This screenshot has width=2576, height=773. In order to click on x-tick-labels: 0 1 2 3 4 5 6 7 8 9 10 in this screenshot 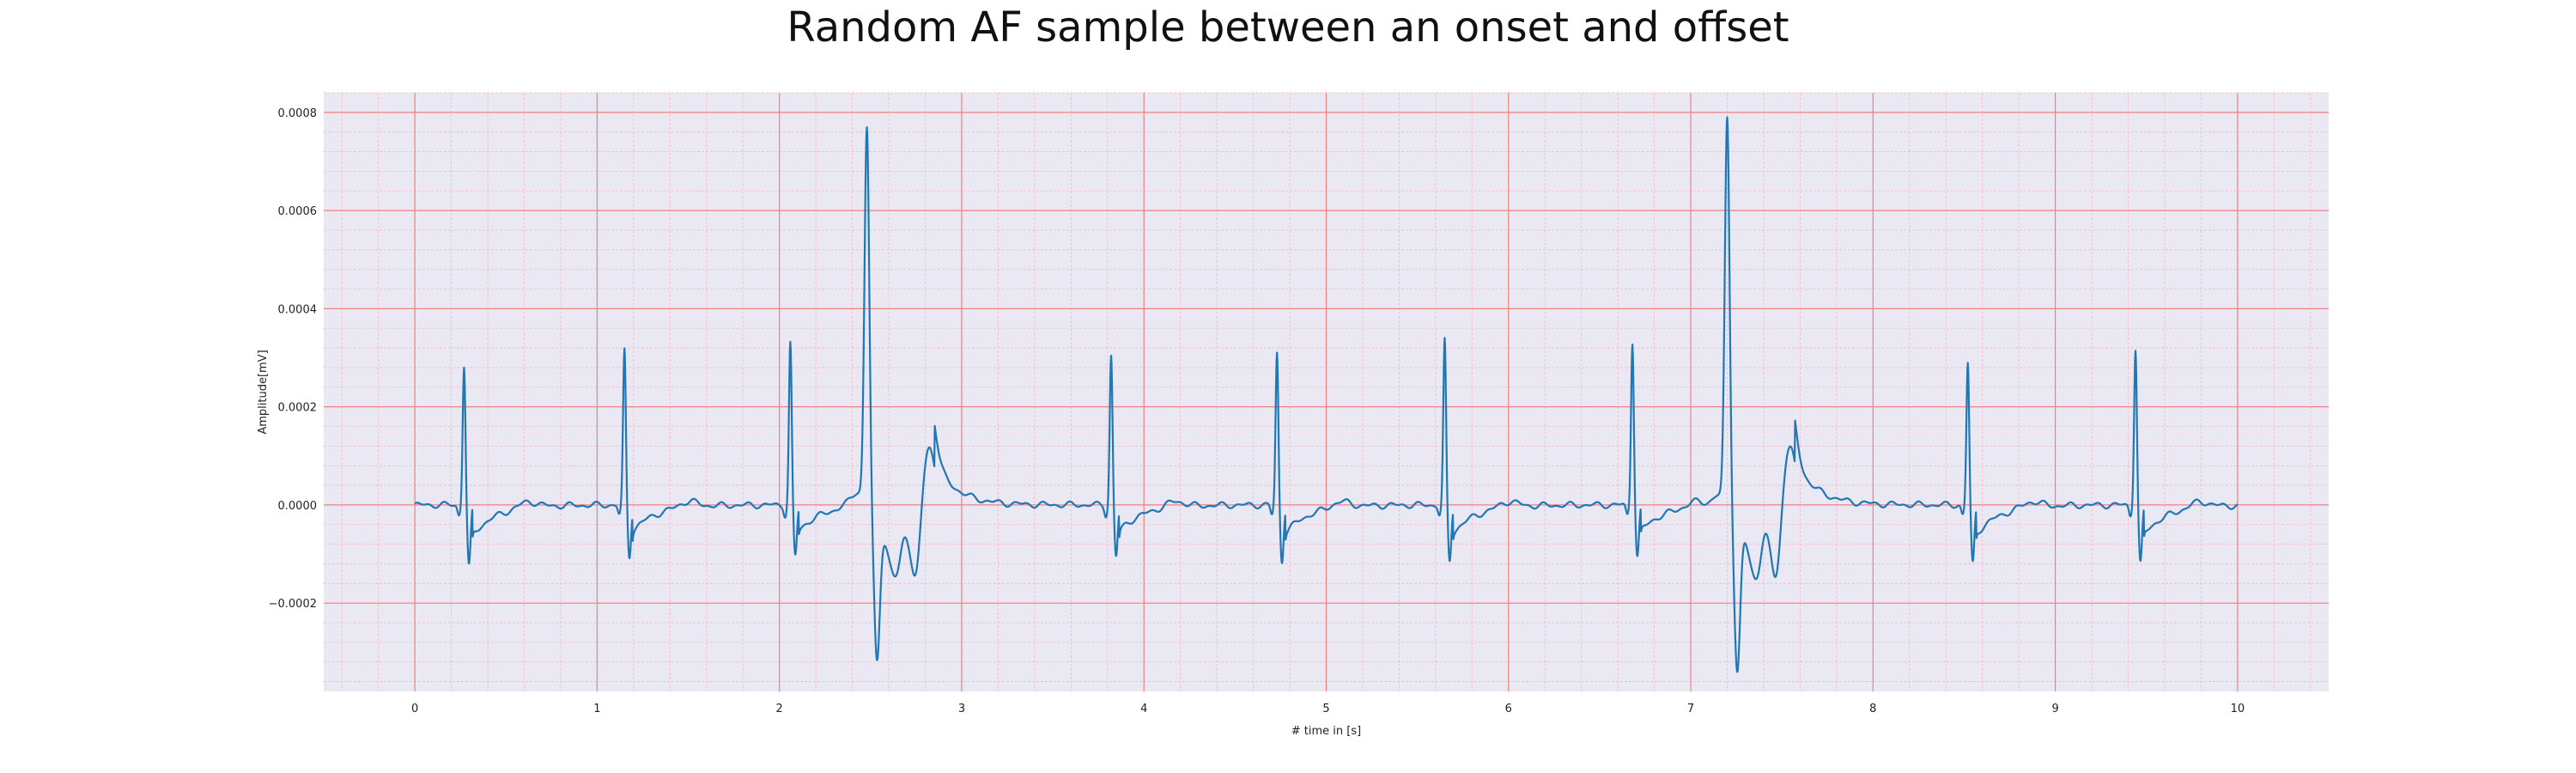, I will do `click(1328, 709)`.